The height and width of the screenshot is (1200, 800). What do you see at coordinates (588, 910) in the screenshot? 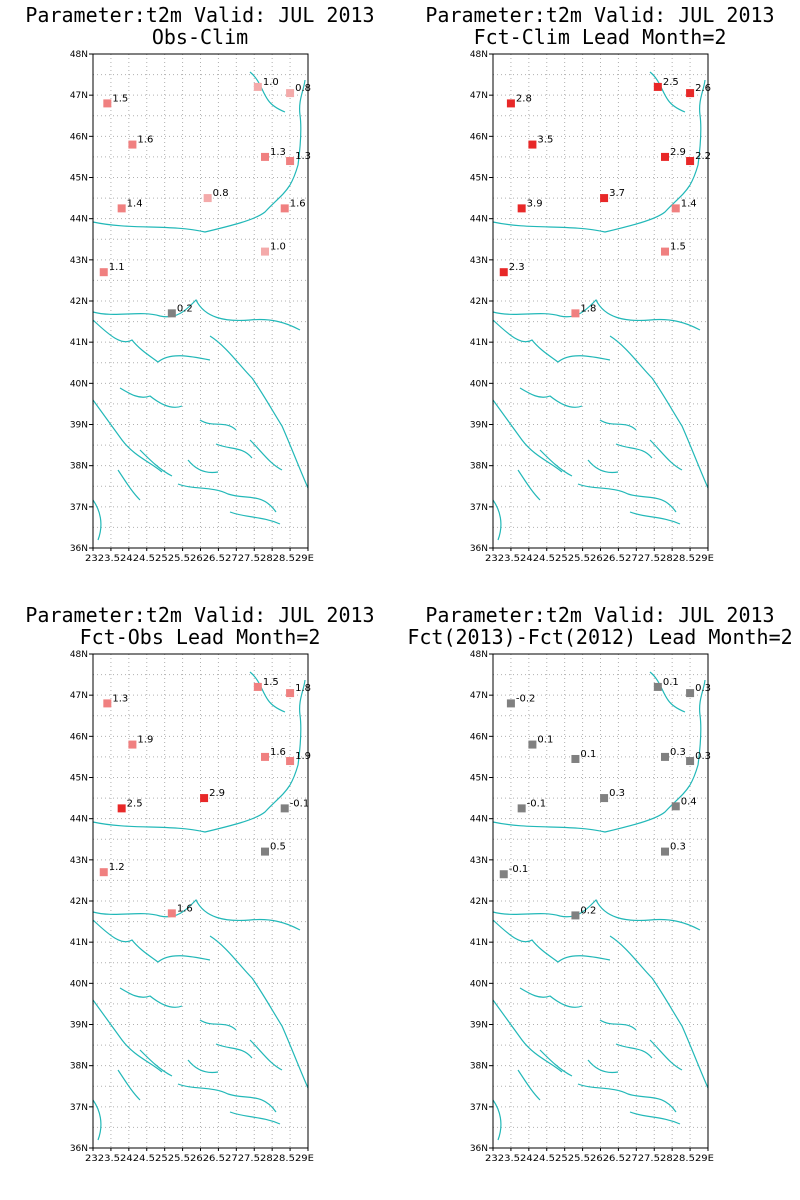
I see `station-value-label: 0.2` at bounding box center [588, 910].